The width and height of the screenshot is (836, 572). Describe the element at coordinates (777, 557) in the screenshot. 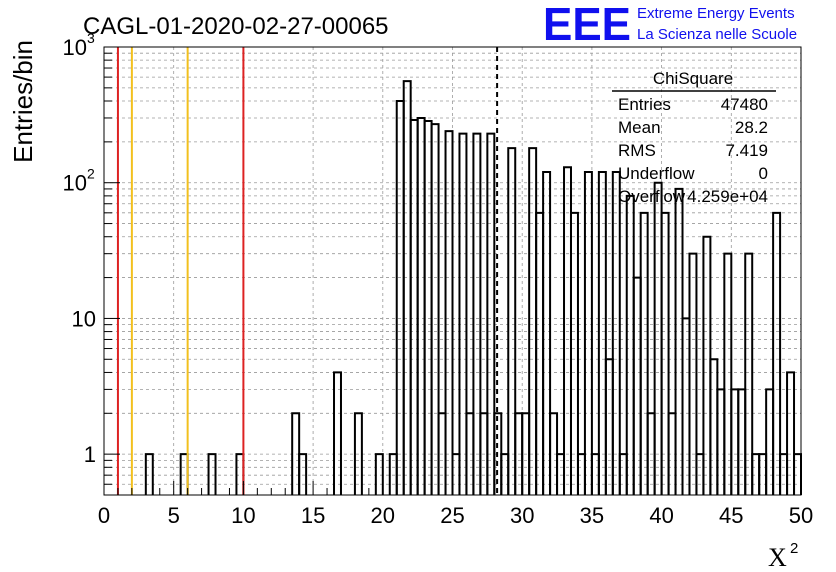

I see `x-axis-label-base: X` at that location.